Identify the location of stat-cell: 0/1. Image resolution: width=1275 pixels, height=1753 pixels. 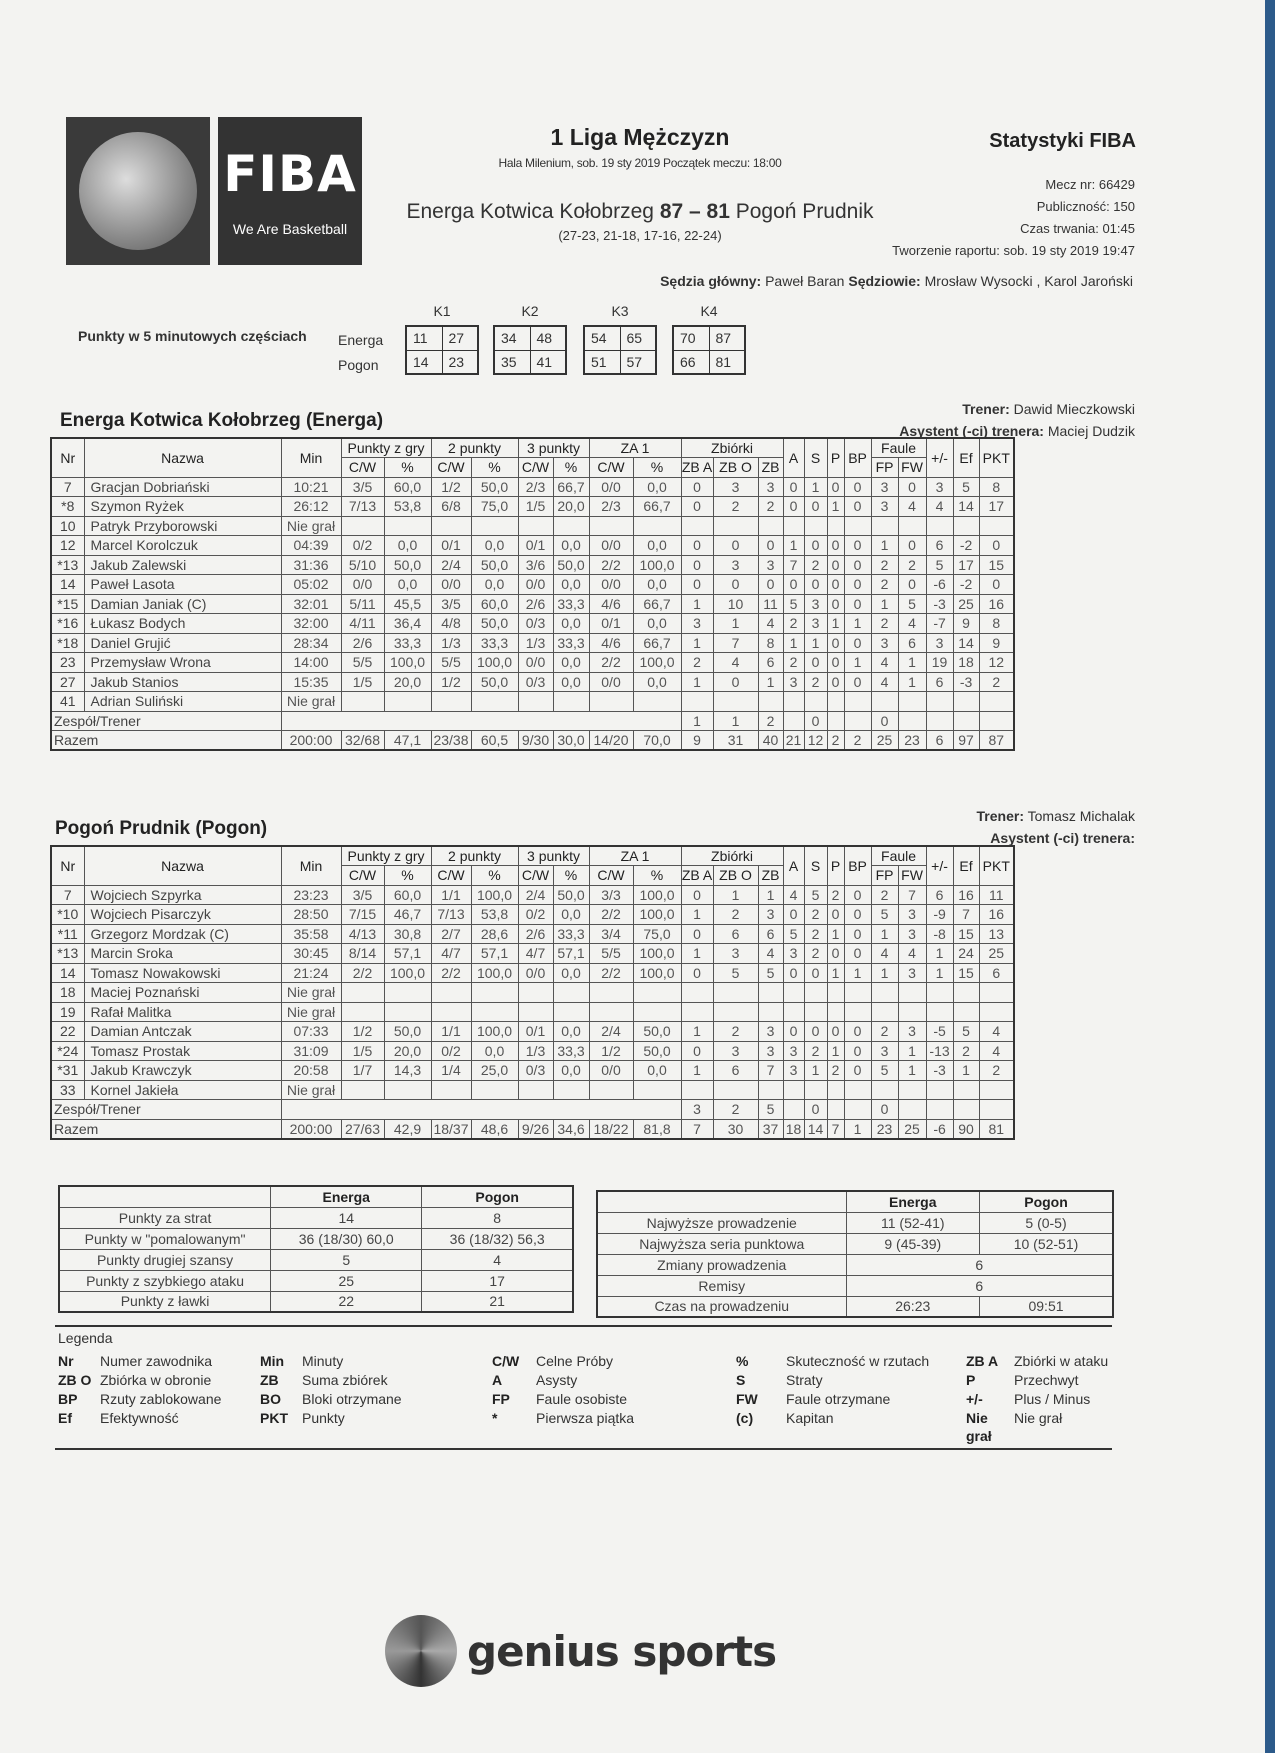
(535, 1031).